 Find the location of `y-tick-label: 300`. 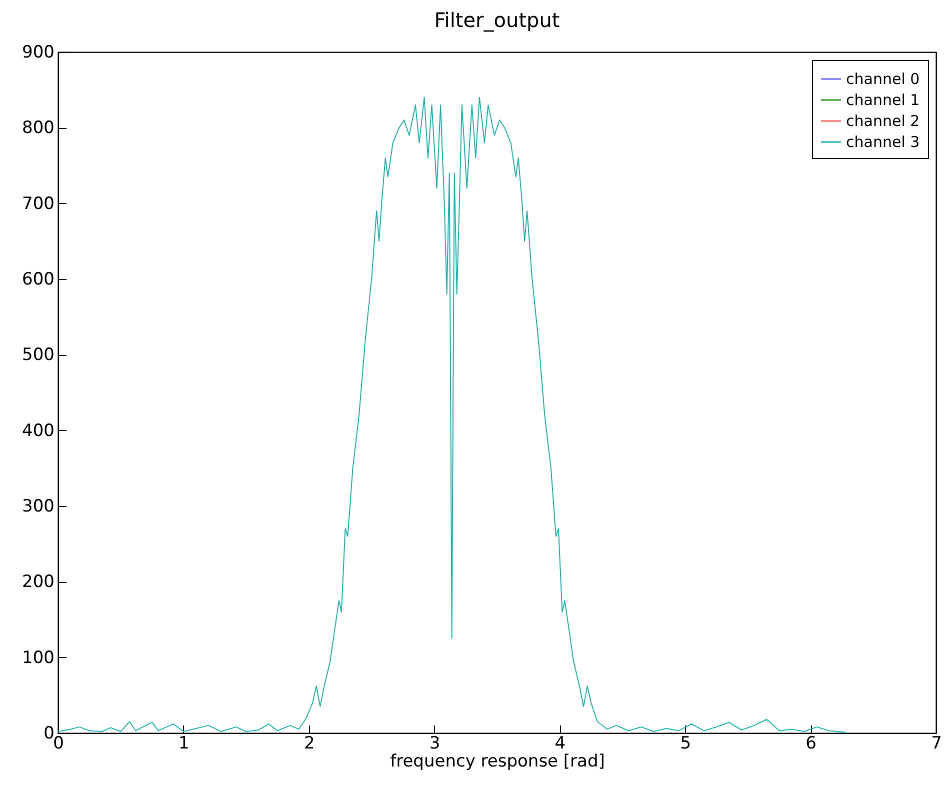

y-tick-label: 300 is located at coordinates (38, 506).